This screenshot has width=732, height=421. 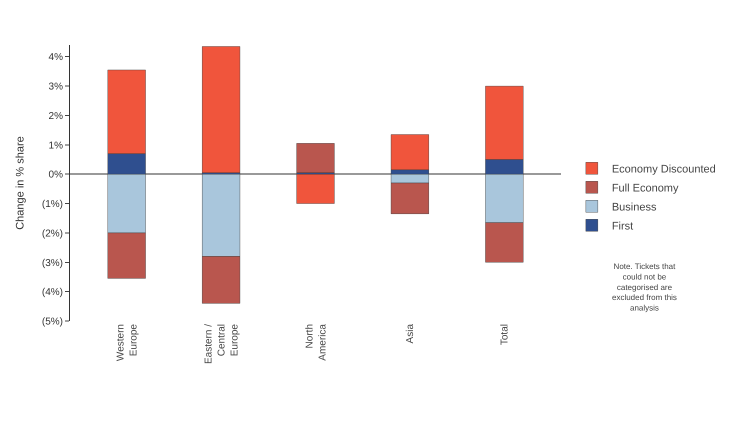 I want to click on y-tick-label: 2%, so click(x=56, y=116).